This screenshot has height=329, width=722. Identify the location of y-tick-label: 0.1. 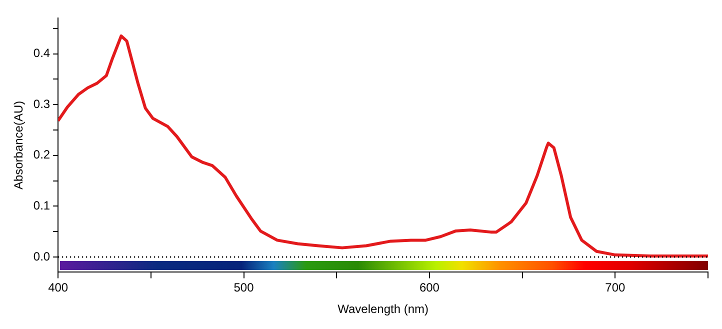
(41, 205).